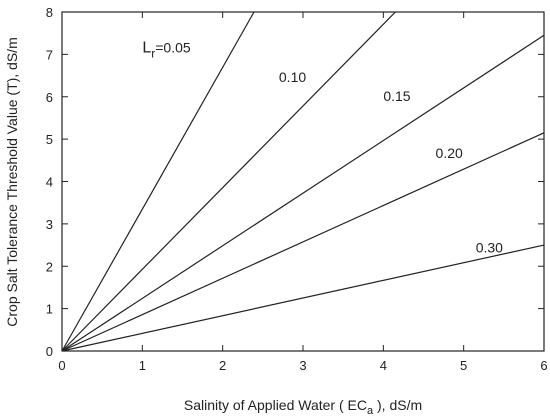  I want to click on x-axis-label-main: Salinity of Applied Water ( EC, so click(275, 405).